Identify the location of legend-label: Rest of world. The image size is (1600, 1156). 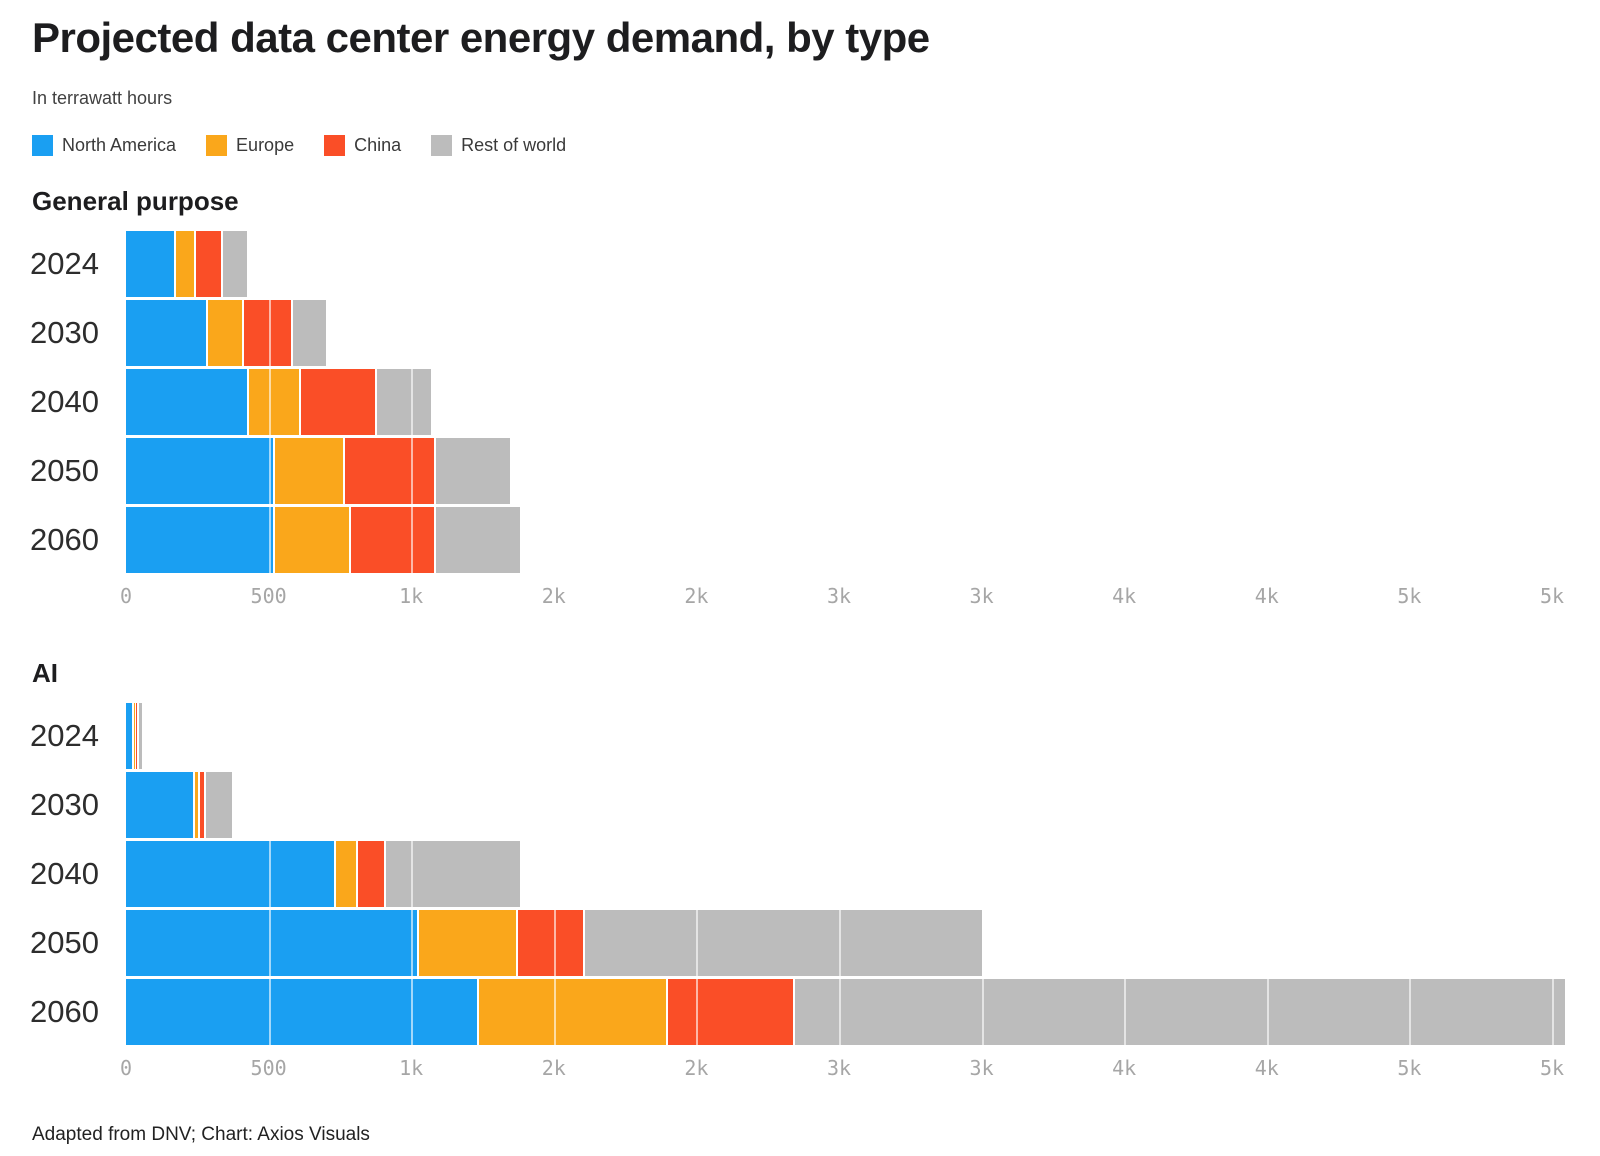
(514, 145).